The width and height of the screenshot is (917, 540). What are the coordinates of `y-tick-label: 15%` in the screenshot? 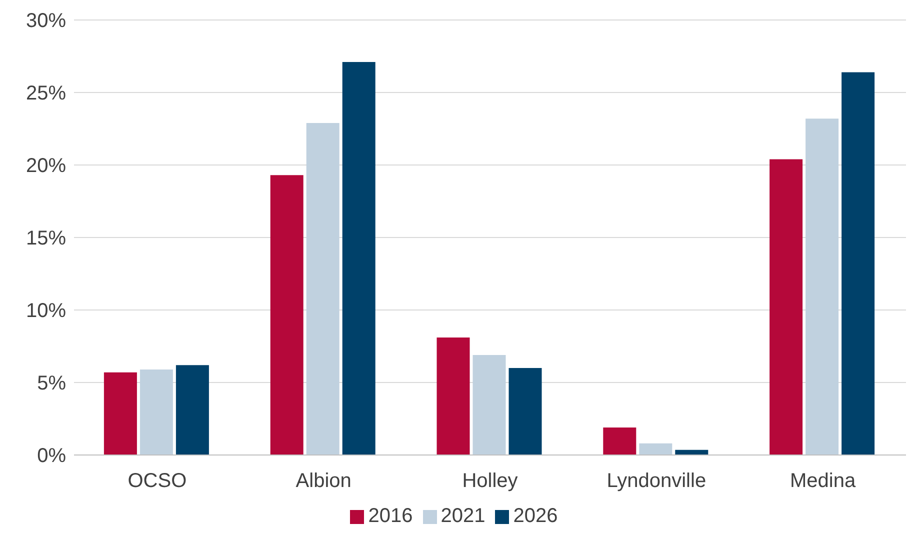 It's located at (46, 239).